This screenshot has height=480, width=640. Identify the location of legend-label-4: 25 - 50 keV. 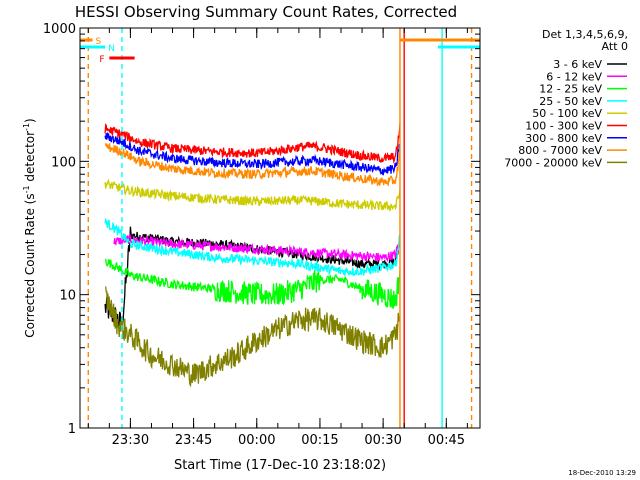
(570, 101).